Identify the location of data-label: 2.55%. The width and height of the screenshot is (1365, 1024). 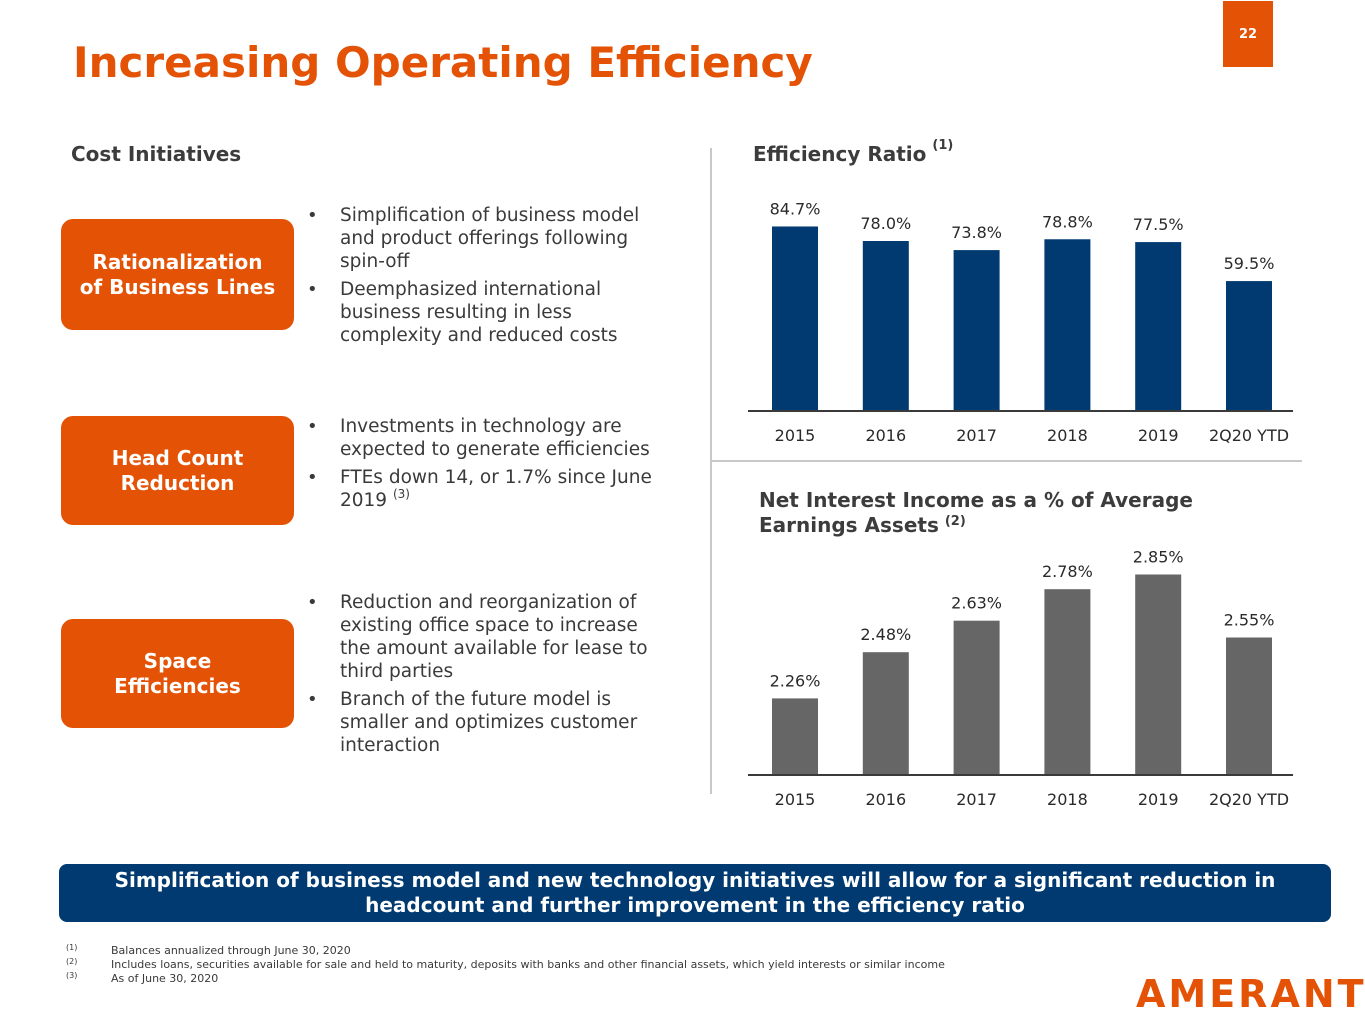
(1249, 620).